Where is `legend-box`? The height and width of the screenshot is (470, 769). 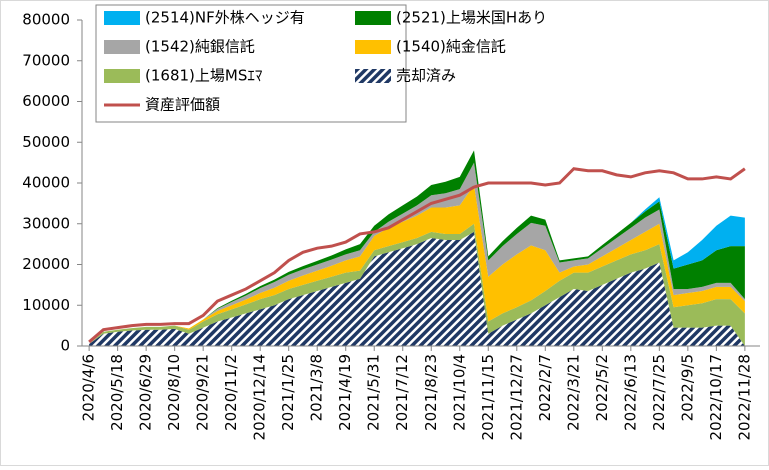 legend-box is located at coordinates (251, 63).